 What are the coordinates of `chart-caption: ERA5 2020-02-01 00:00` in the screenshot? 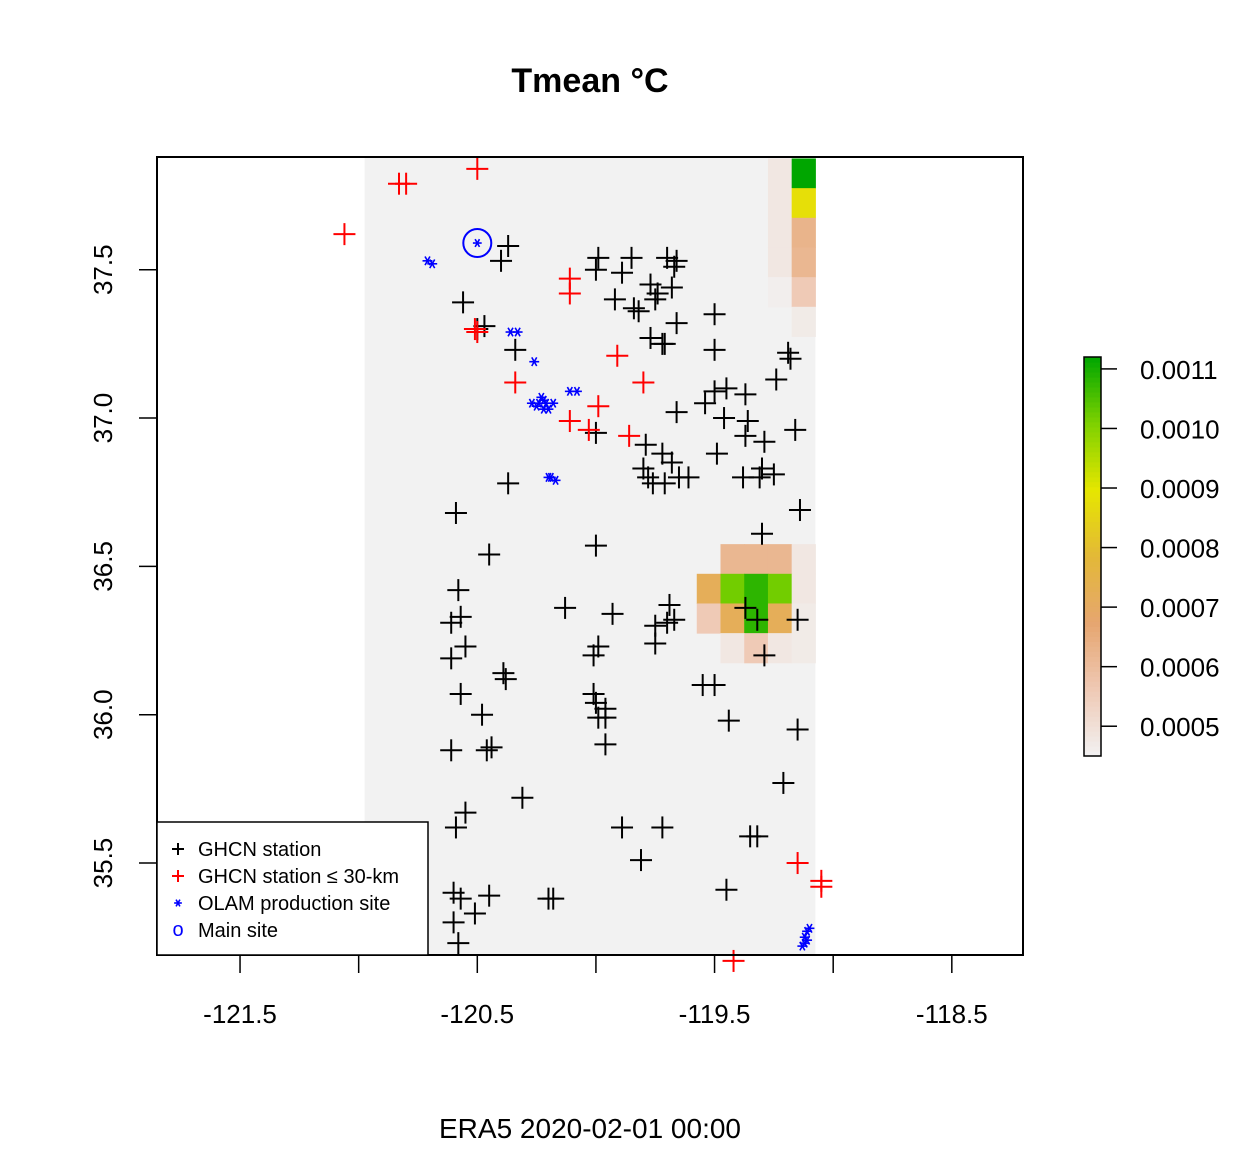 It's located at (590, 1128).